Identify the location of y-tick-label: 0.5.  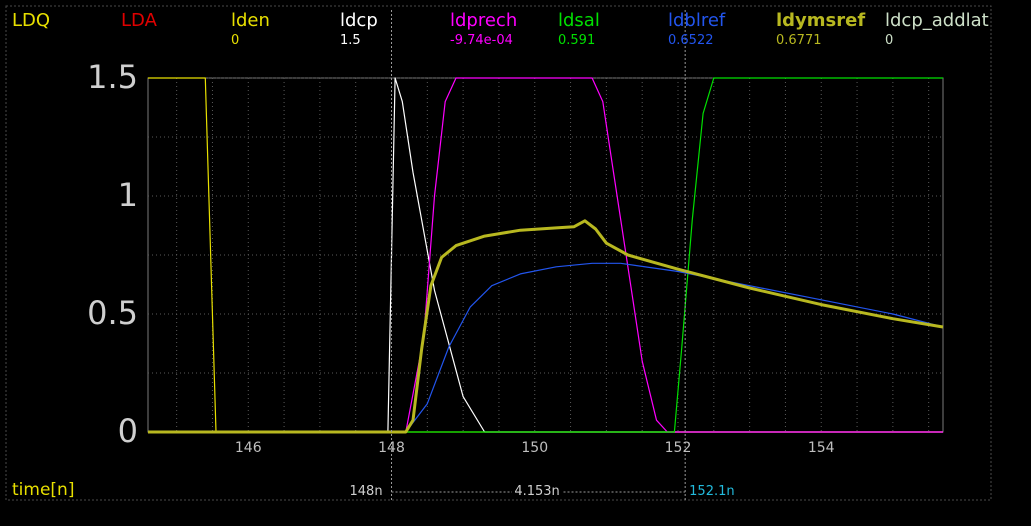
(112, 313).